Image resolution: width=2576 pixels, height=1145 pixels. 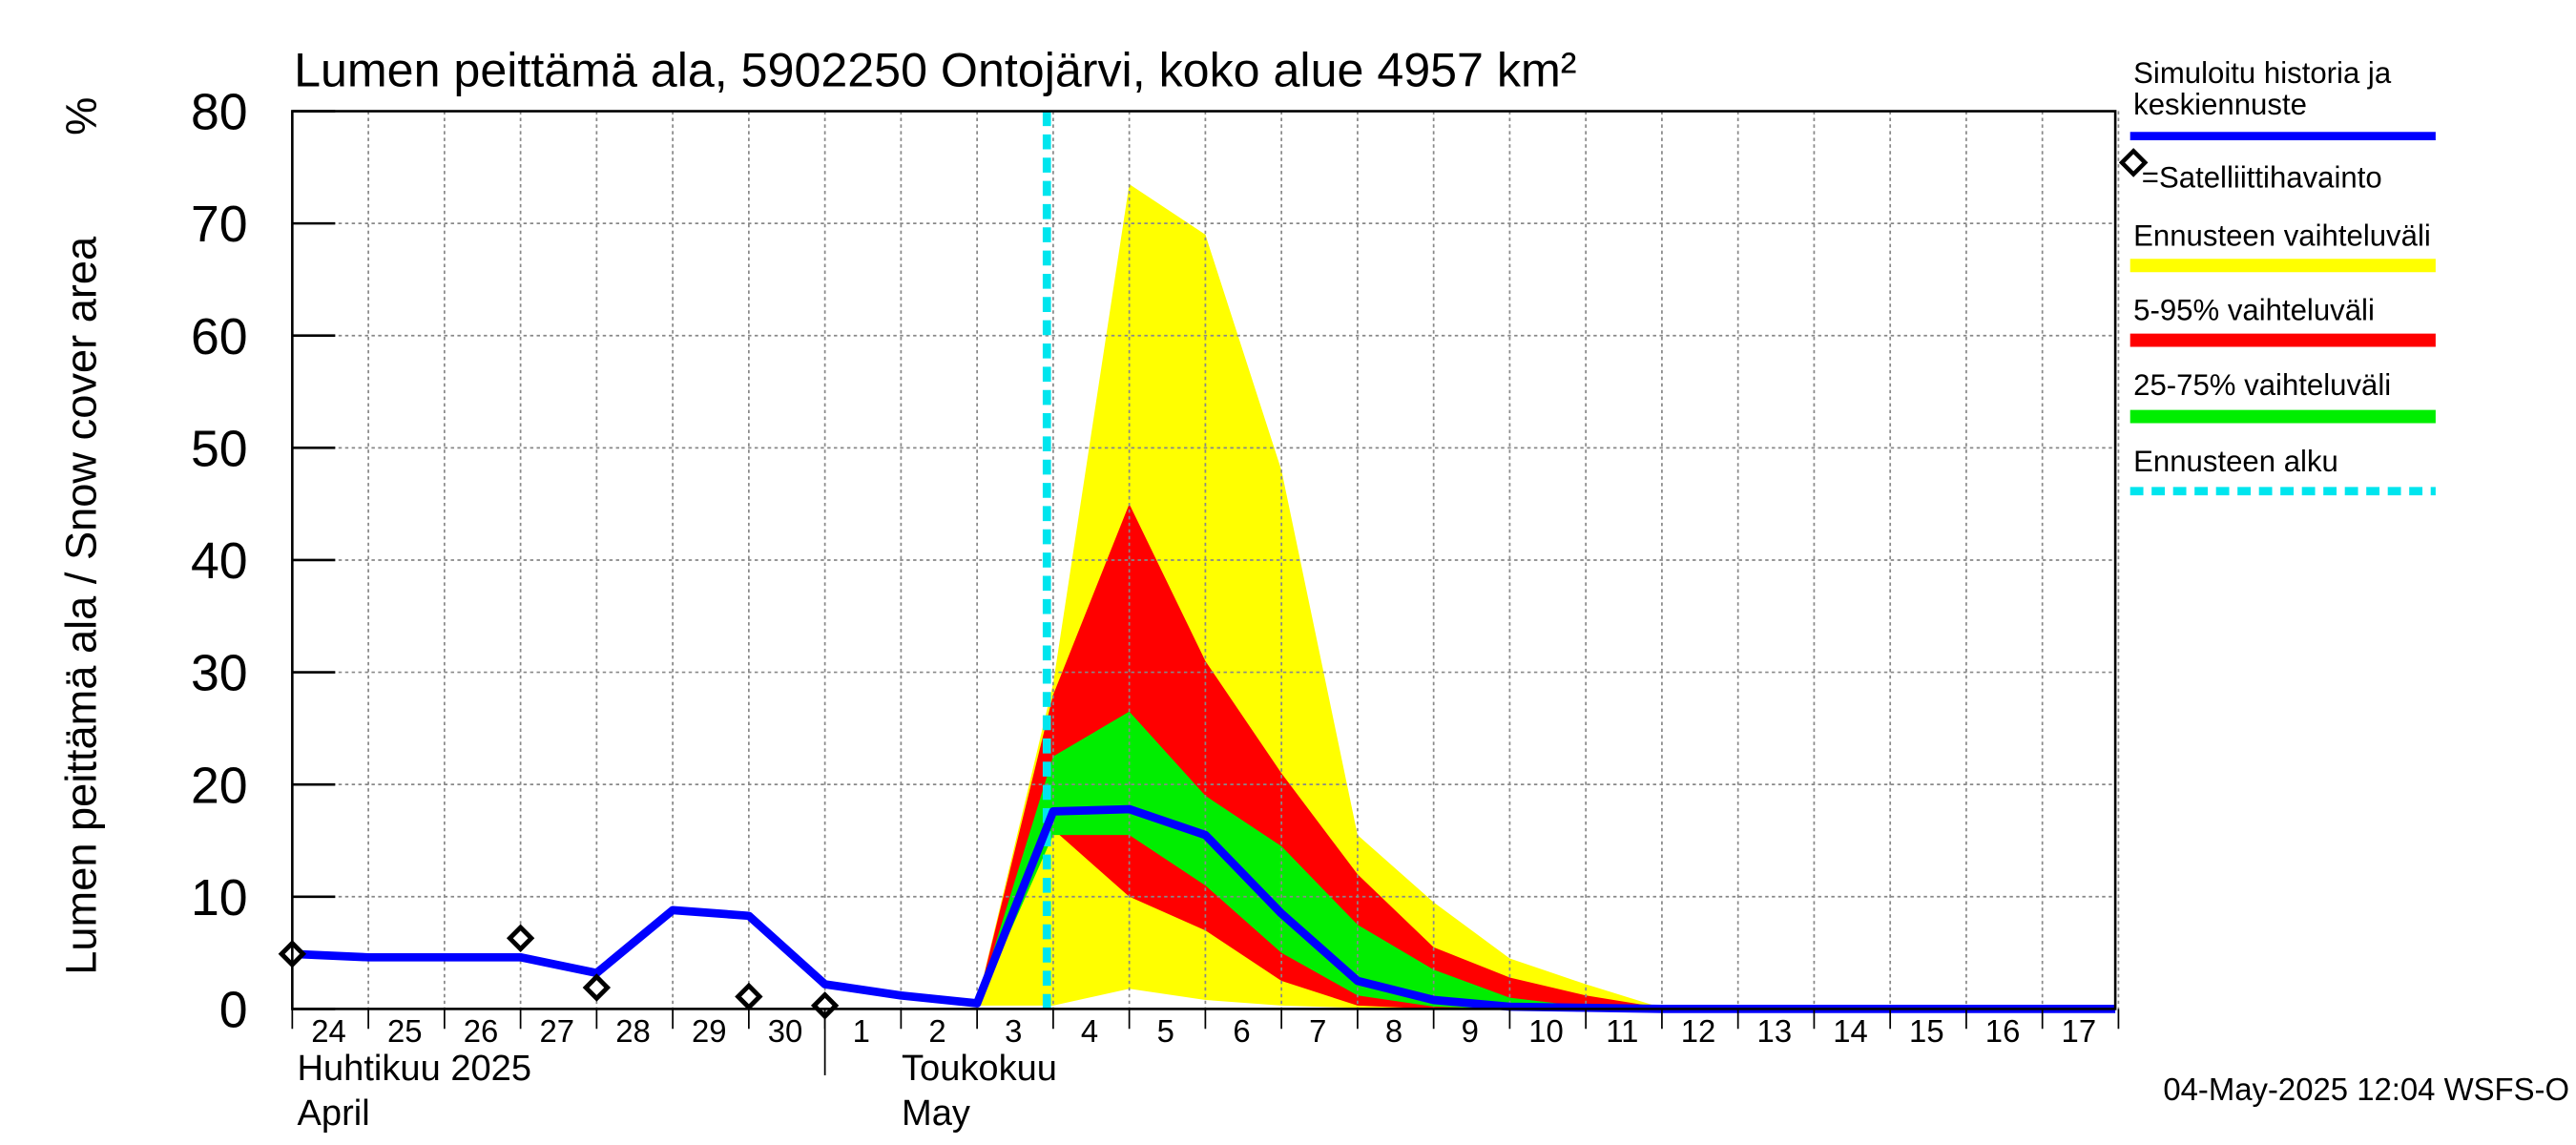 I want to click on legend-label-satellite: =Satelliittihavainto, so click(x=2262, y=177).